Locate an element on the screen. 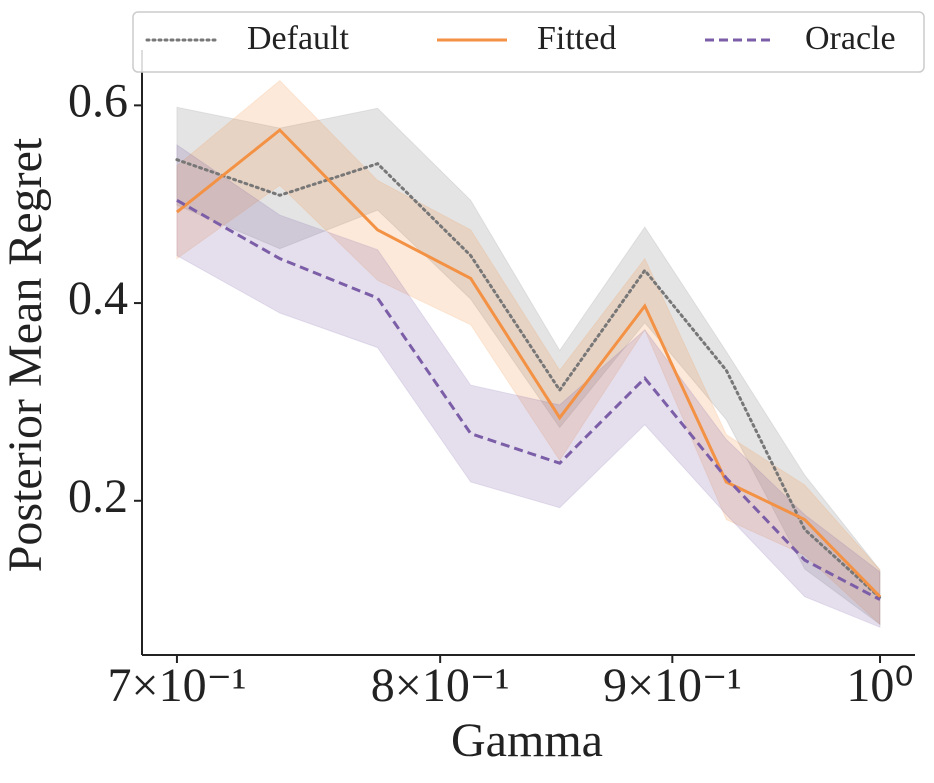 The height and width of the screenshot is (783, 934). x-tick-label: 9×10⁻¹ is located at coordinates (672, 685).